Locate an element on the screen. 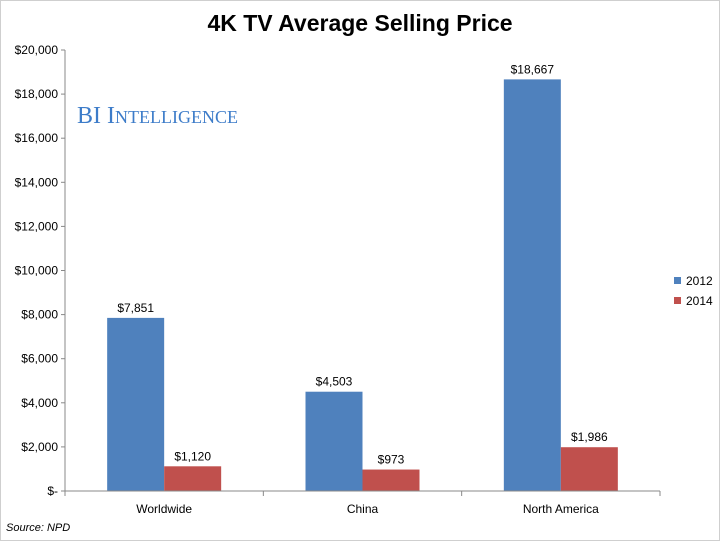  x-axis: Worldwide China North America is located at coordinates (362, 503).